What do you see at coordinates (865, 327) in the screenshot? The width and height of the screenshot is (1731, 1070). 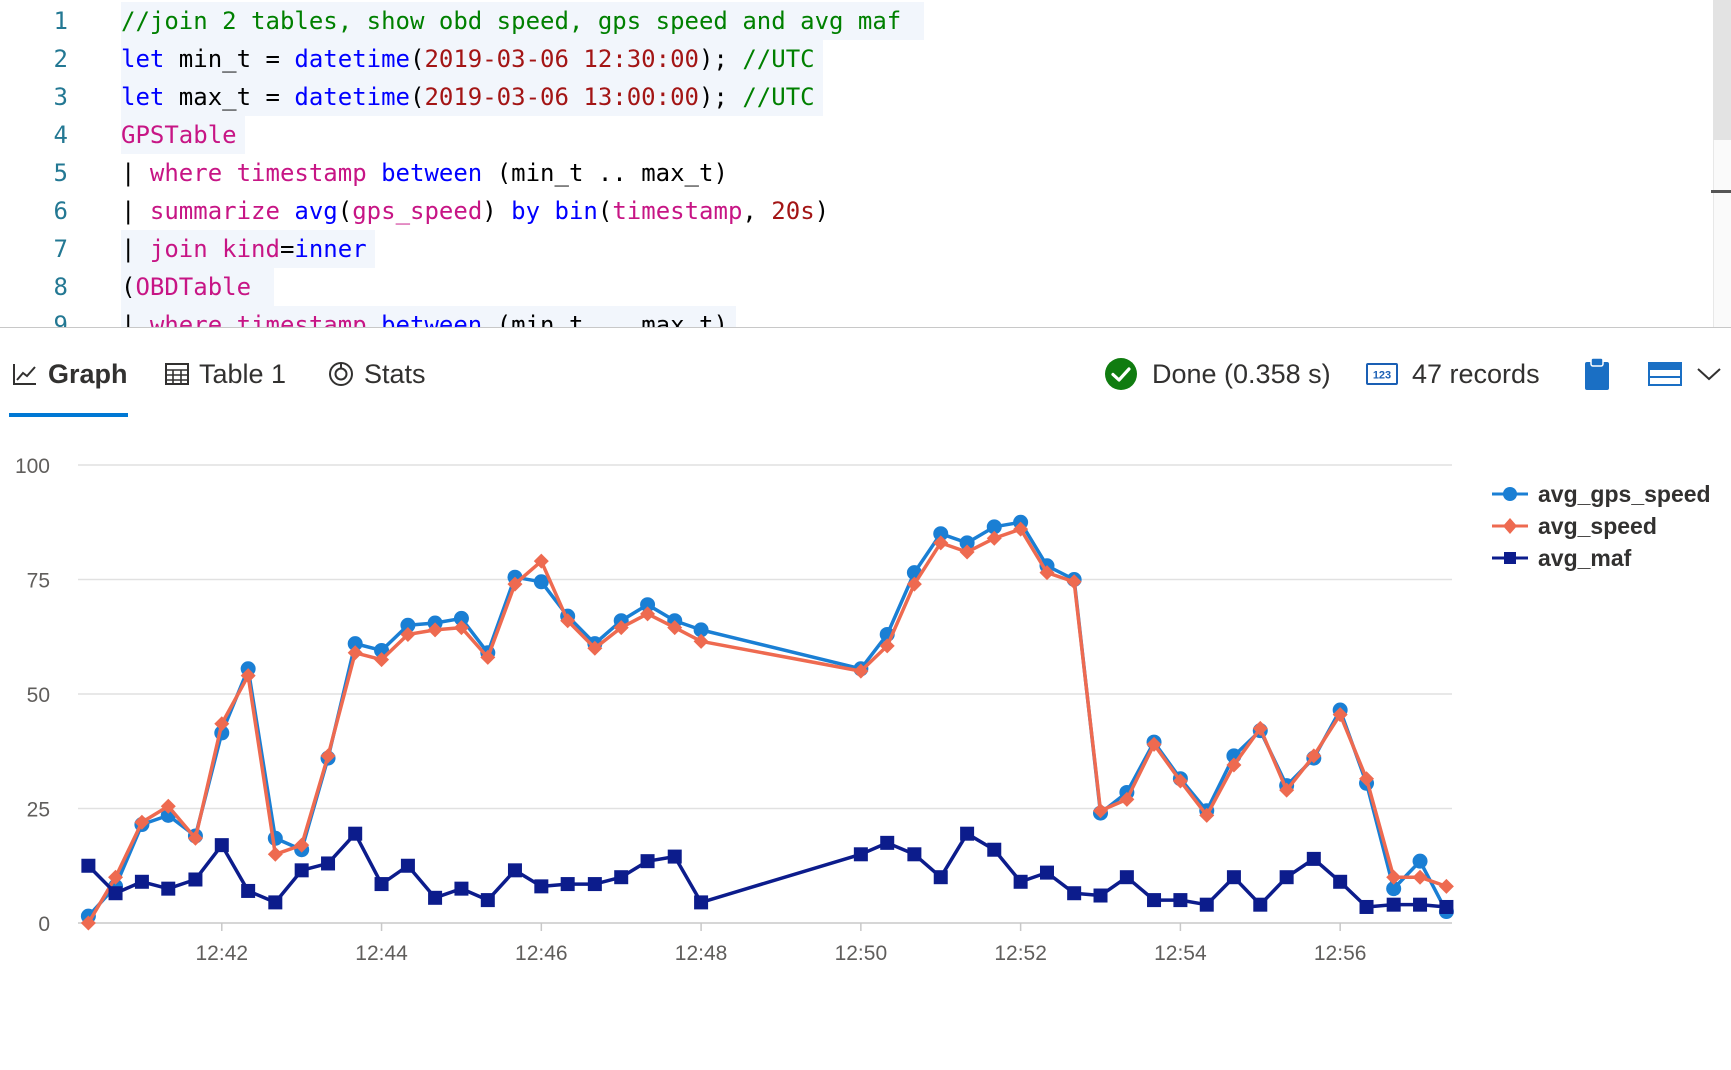 I see `editor-results-divider` at bounding box center [865, 327].